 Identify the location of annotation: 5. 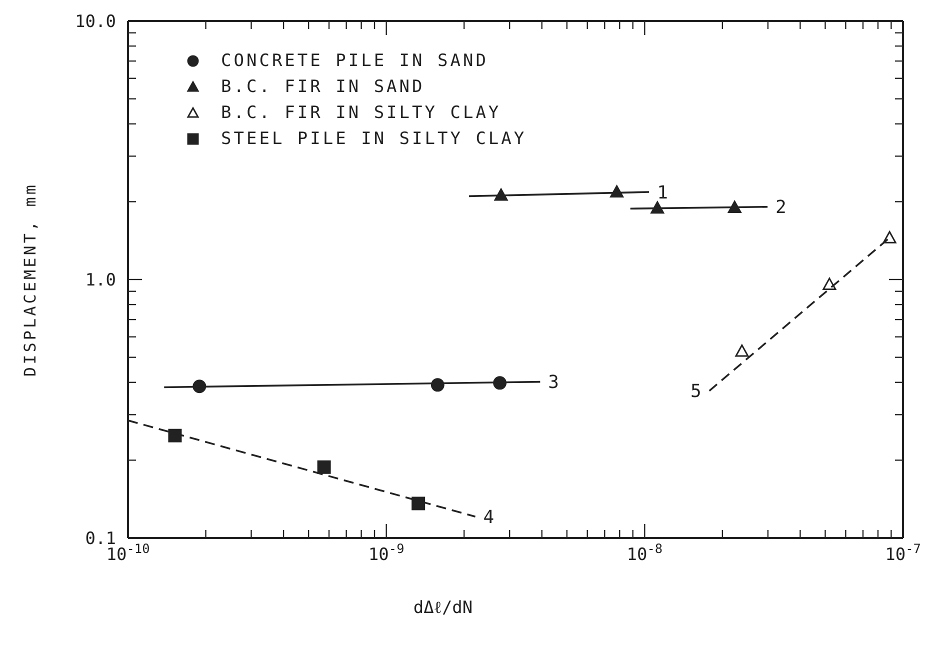
(696, 391).